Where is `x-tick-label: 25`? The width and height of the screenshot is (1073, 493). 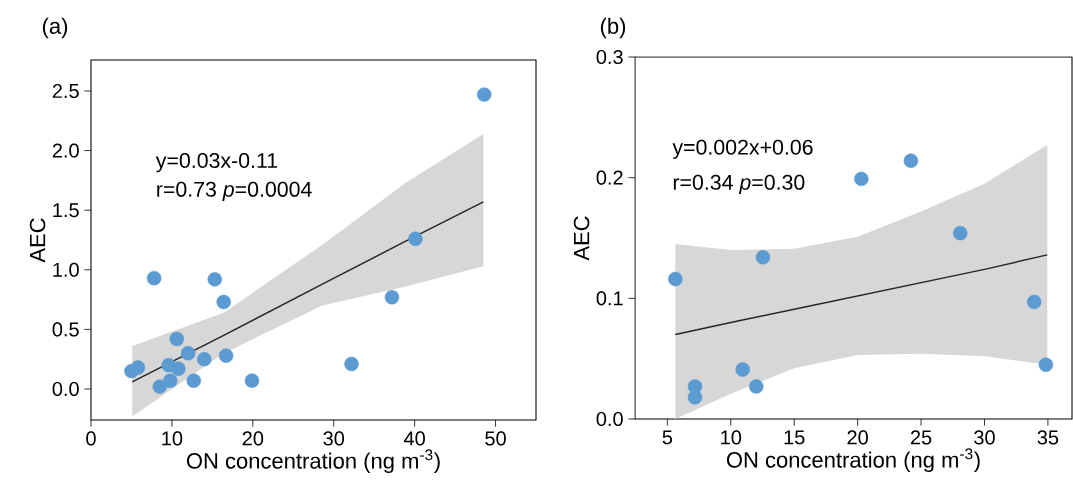 x-tick-label: 25 is located at coordinates (921, 437).